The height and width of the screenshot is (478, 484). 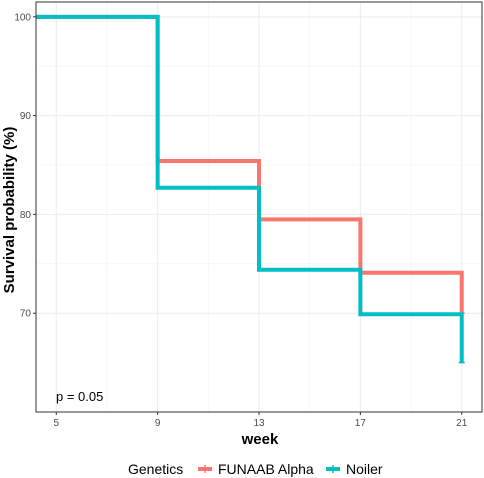 I want to click on y-tick-label: 70, so click(x=26, y=314).